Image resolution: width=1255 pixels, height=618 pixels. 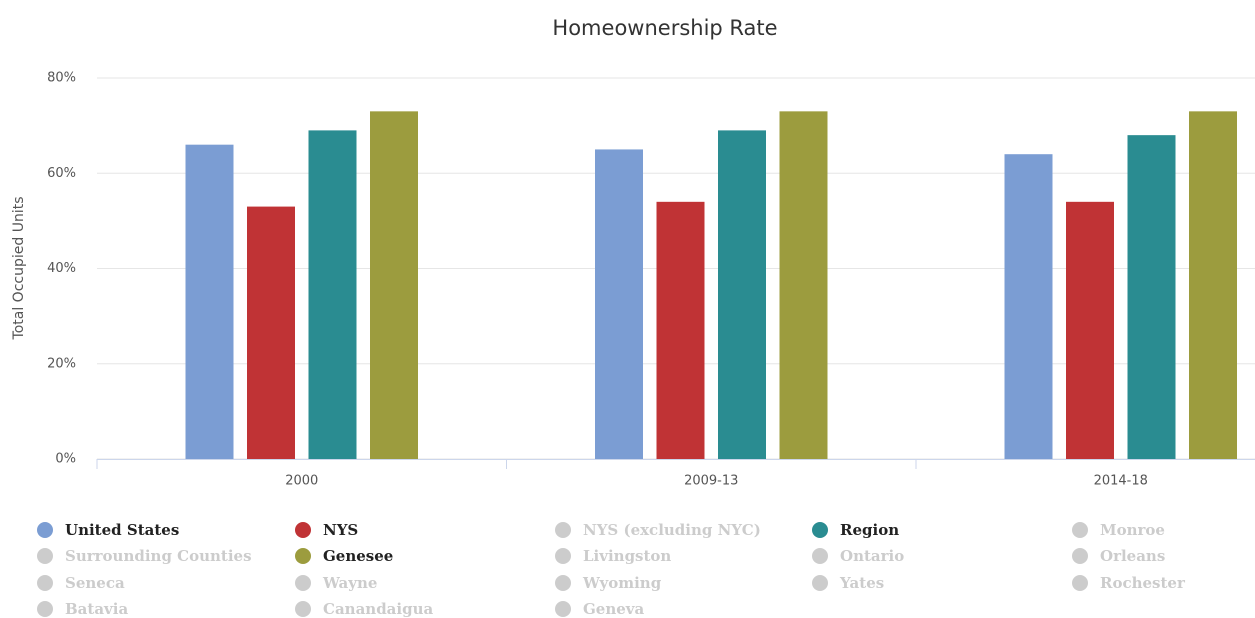 I want to click on legend-item: Canandaigua, so click(x=378, y=609).